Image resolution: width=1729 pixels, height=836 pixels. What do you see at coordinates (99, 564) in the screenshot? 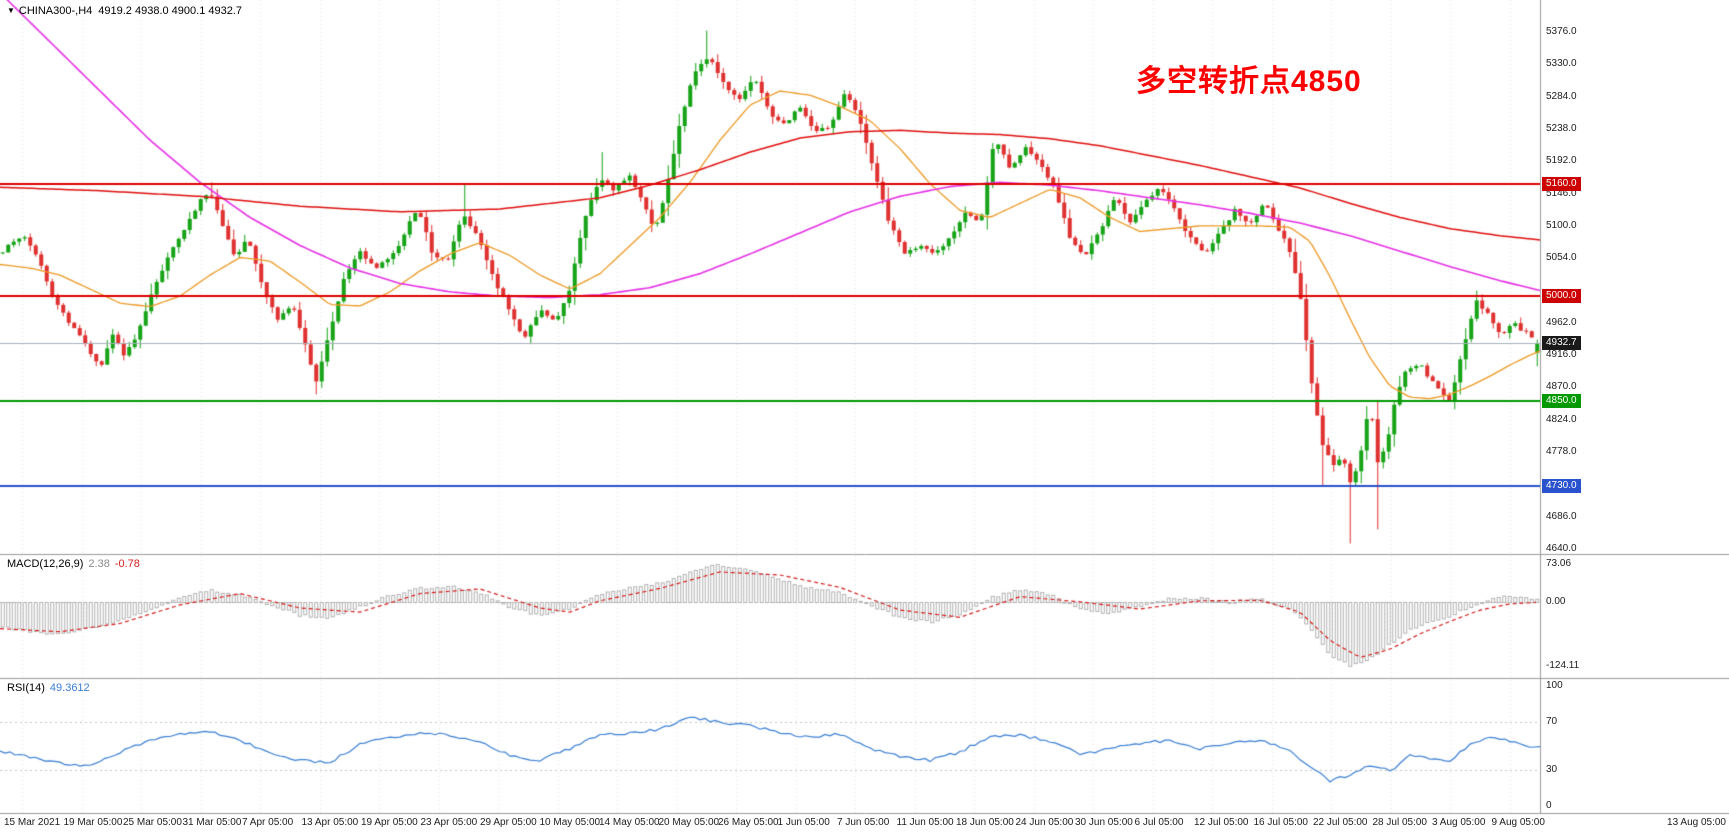
I see `macd-main-value: 2.38` at bounding box center [99, 564].